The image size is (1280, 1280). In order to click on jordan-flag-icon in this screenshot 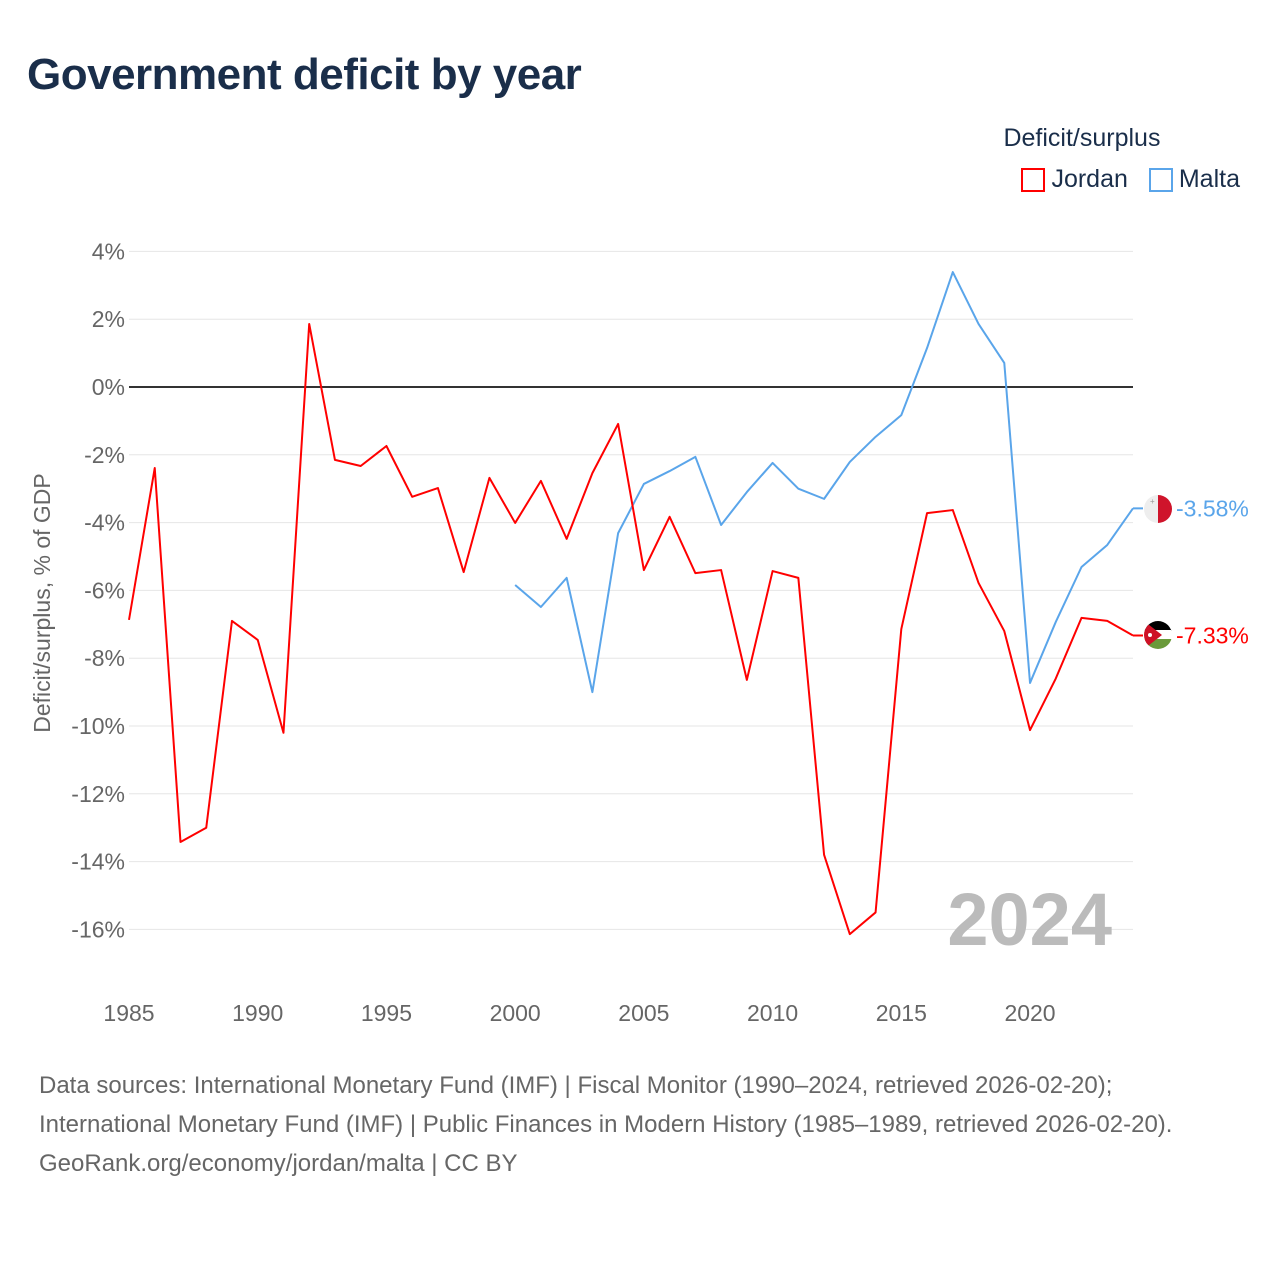, I will do `click(1158, 635)`.